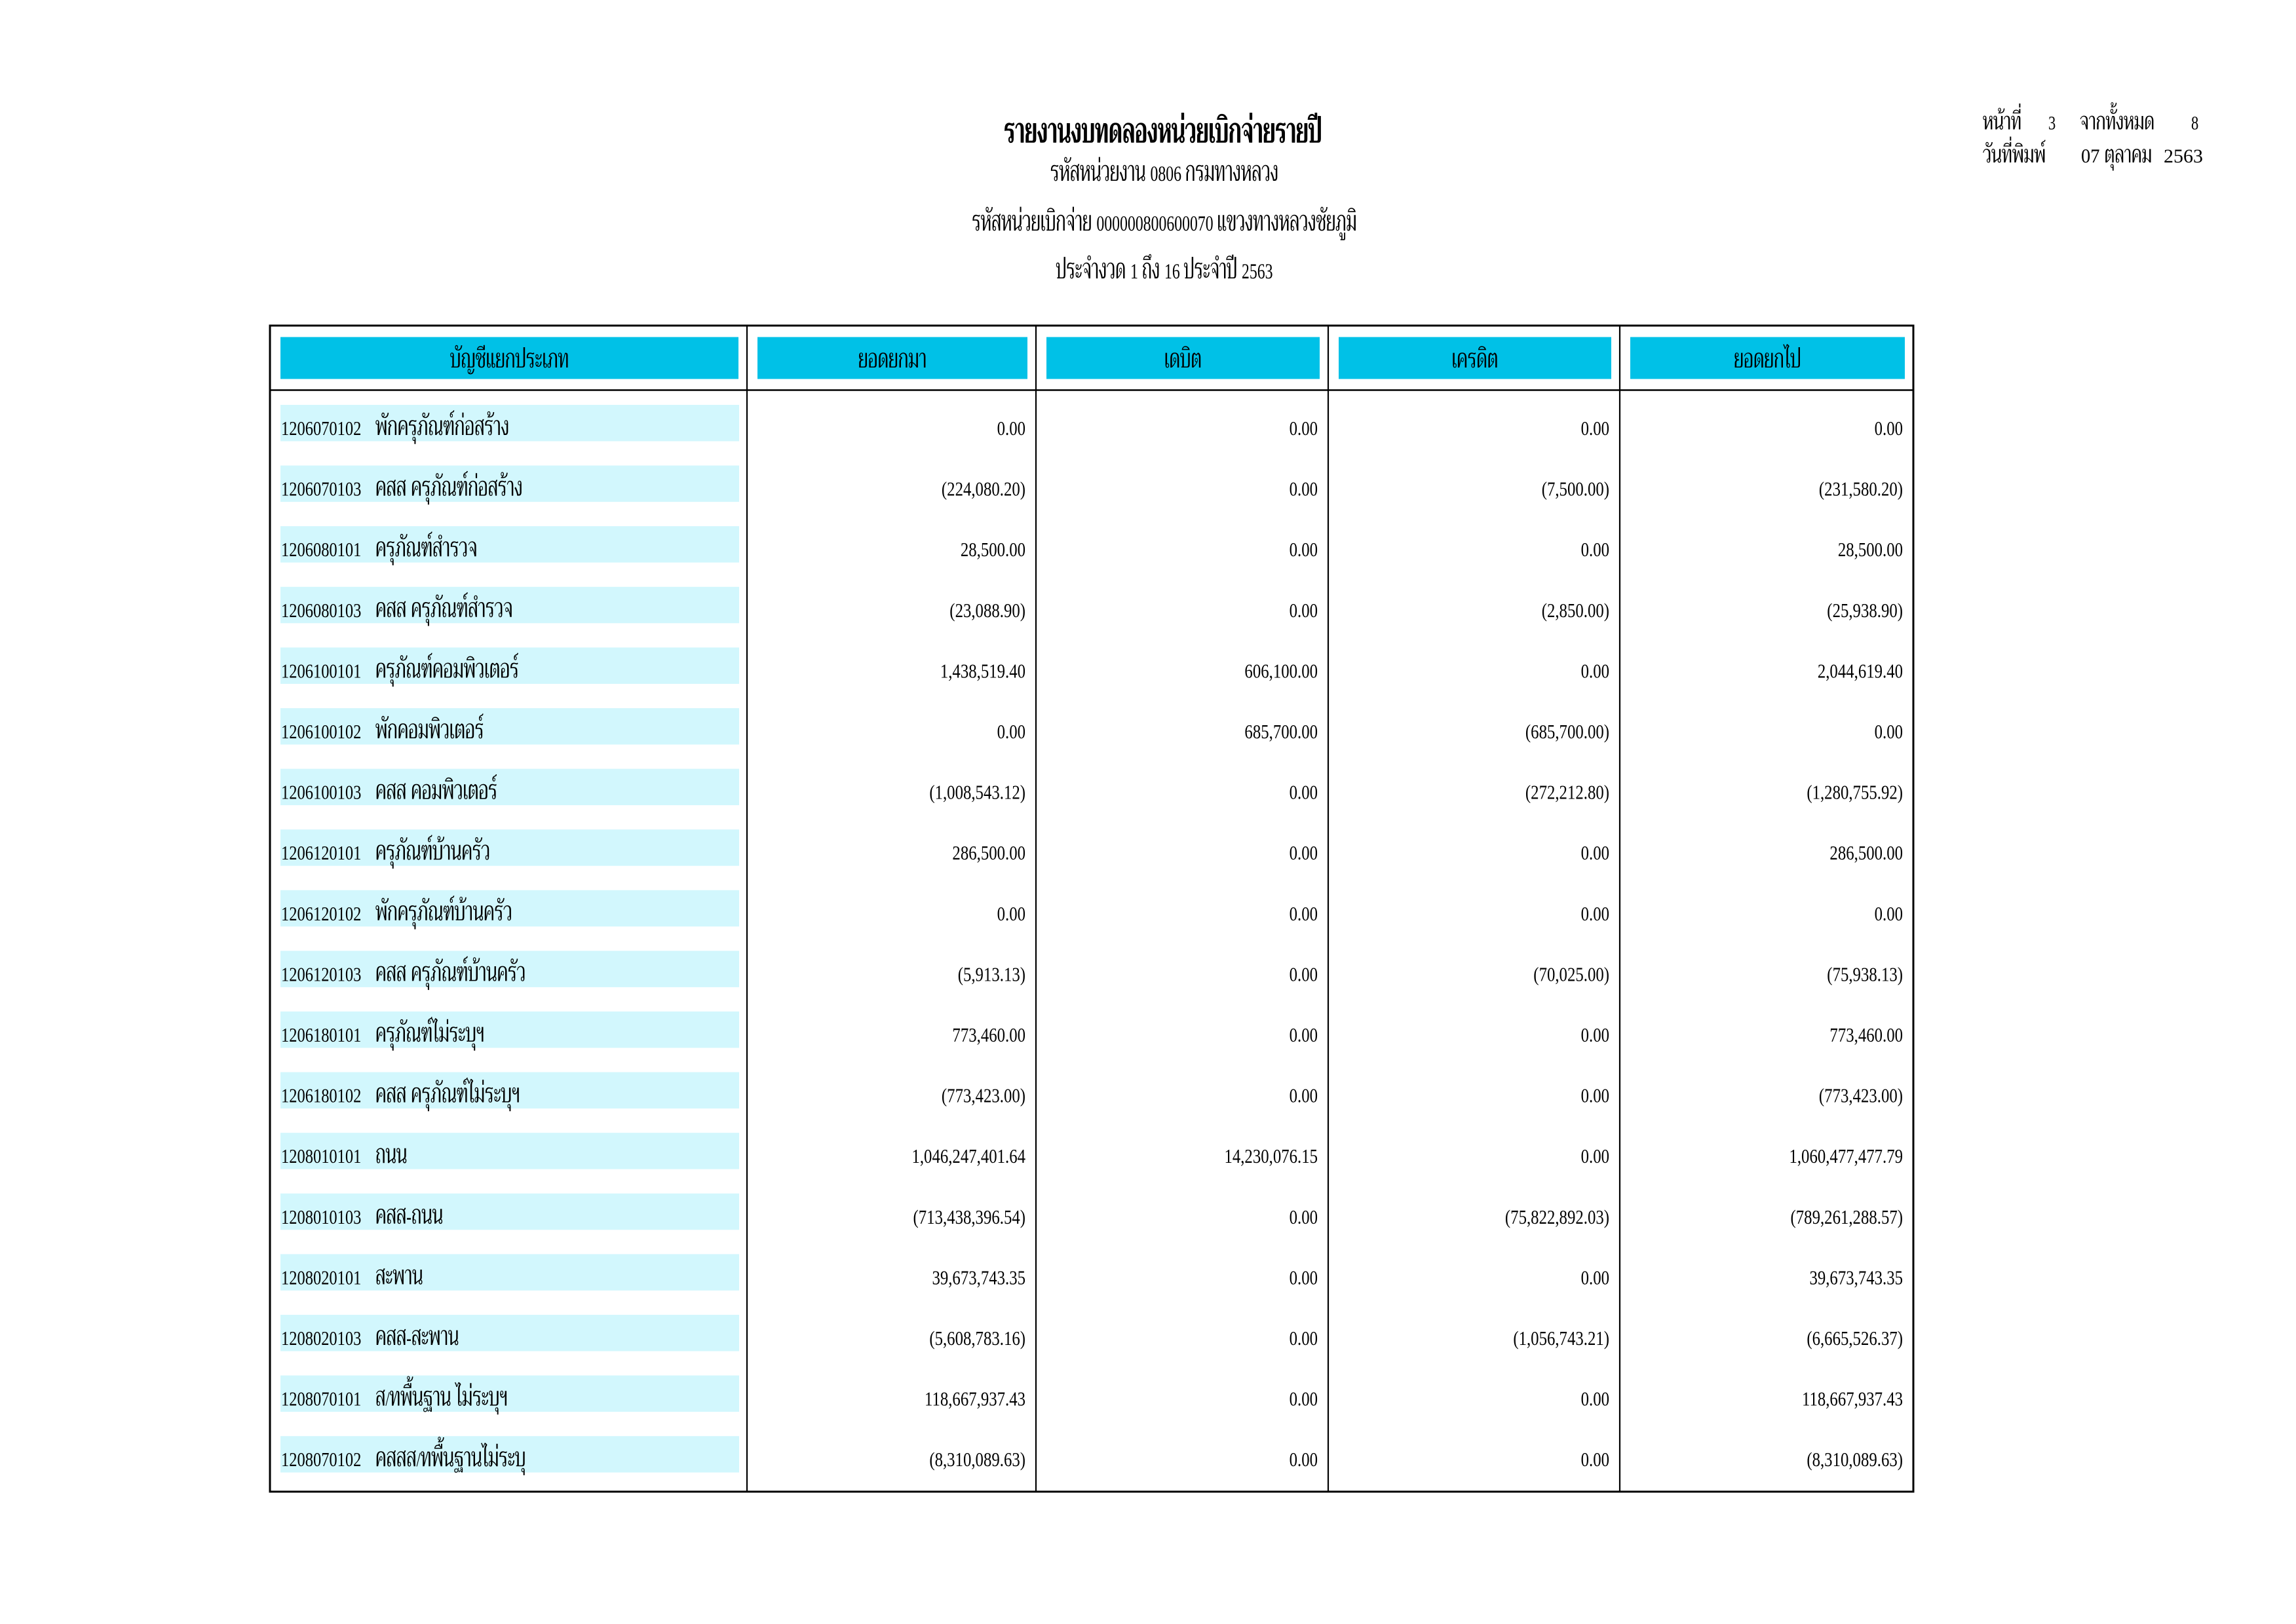  I want to click on svg-text: (7,500.00), so click(1575, 489).